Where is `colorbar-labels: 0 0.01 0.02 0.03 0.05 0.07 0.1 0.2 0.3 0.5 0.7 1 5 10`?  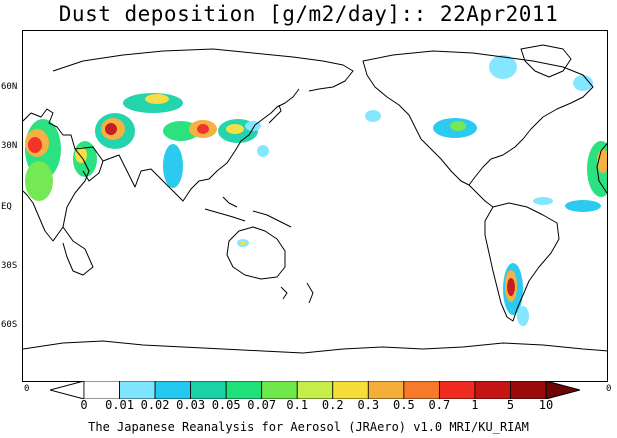 colorbar-labels: 0 0.01 0.02 0.03 0.05 0.07 0.1 0.2 0.3 0.5 0.7 1 5 10 is located at coordinates (308, 405).